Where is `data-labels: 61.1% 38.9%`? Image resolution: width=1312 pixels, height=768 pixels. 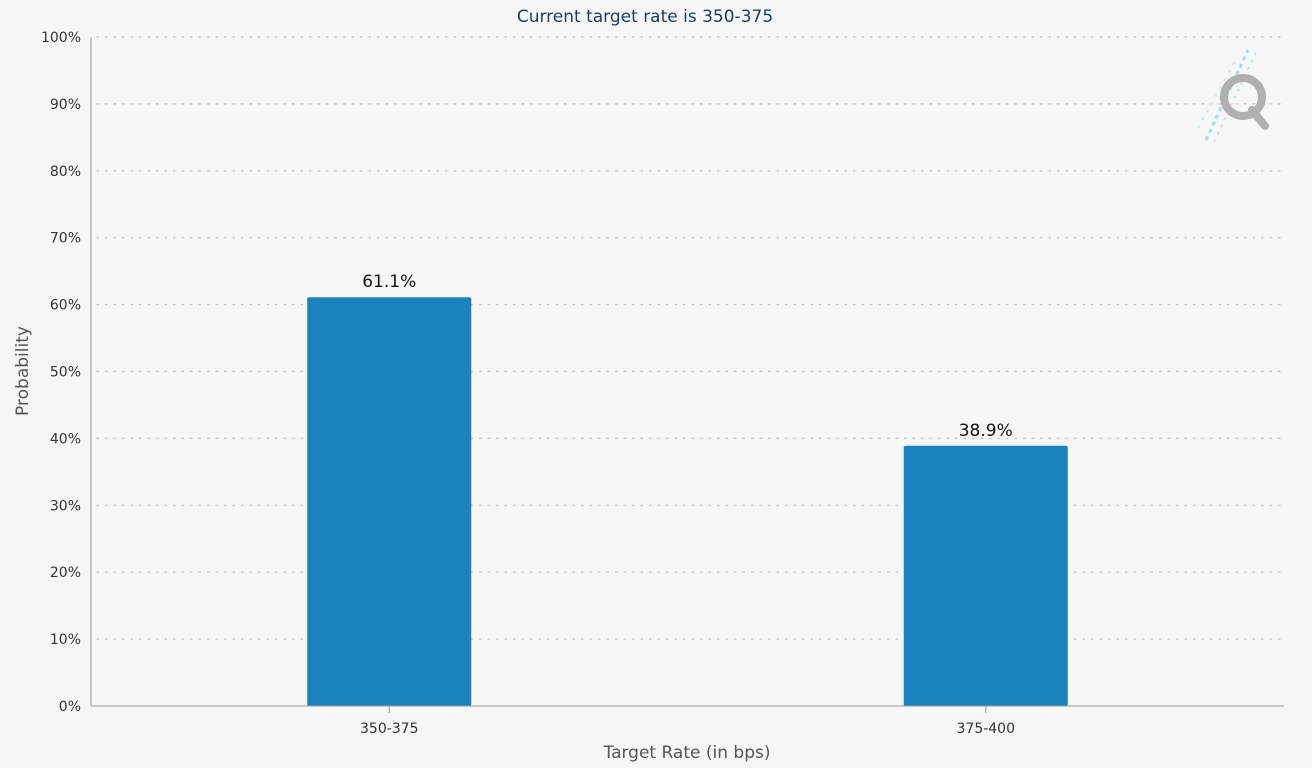
data-labels: 61.1% 38.9% is located at coordinates (687, 356).